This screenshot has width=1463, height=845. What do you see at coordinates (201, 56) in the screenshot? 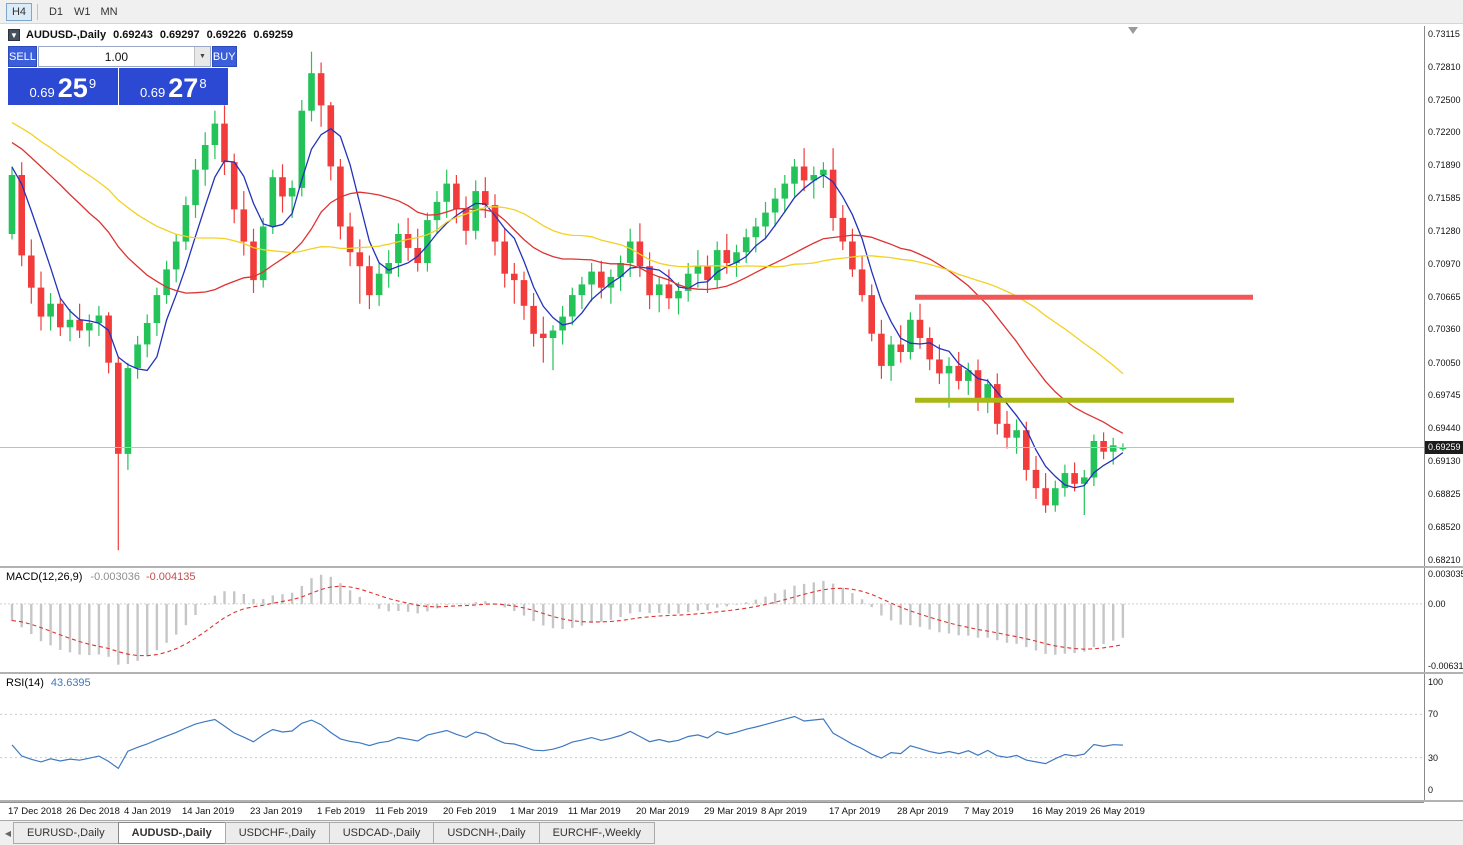
I see `volume-dropdown-icon: ▼` at bounding box center [201, 56].